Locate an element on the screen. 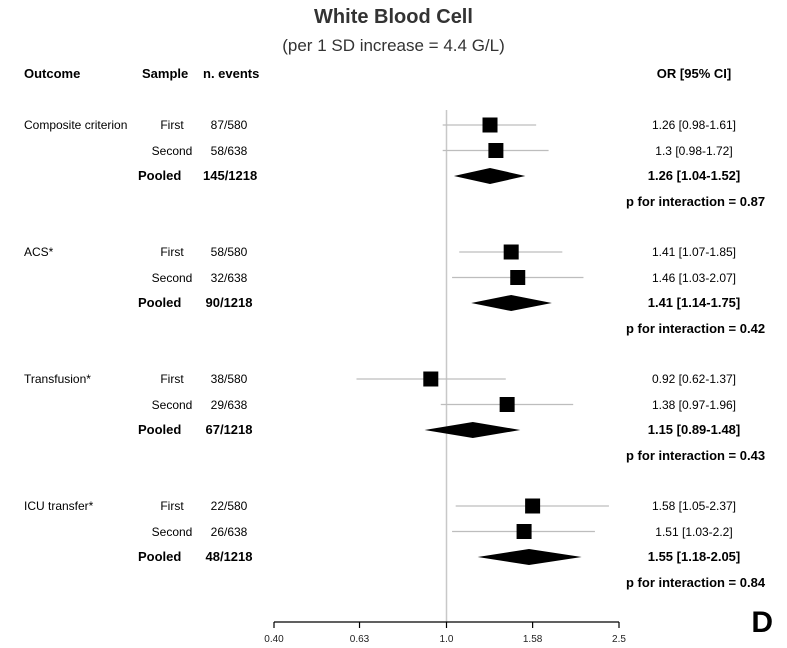  outcome-label: Composite criterion is located at coordinates (76, 125).